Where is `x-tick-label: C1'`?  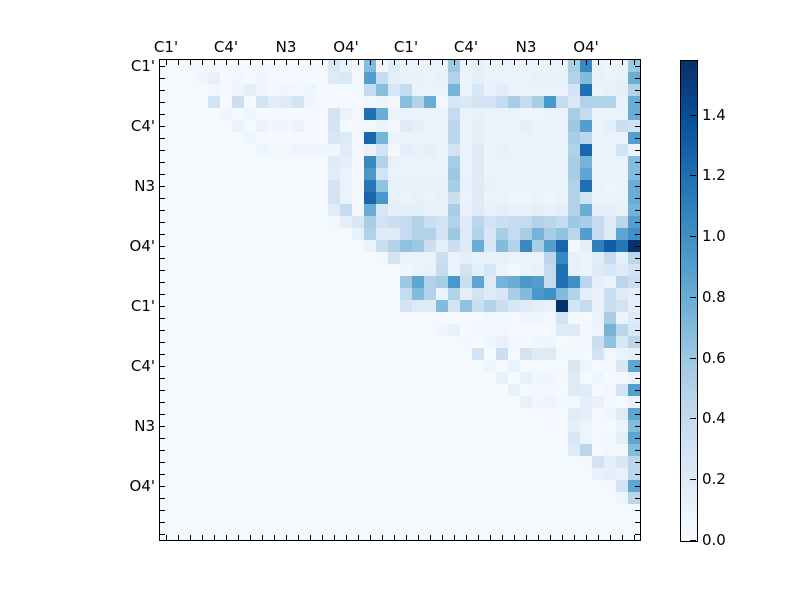
x-tick-label: C1' is located at coordinates (166, 47).